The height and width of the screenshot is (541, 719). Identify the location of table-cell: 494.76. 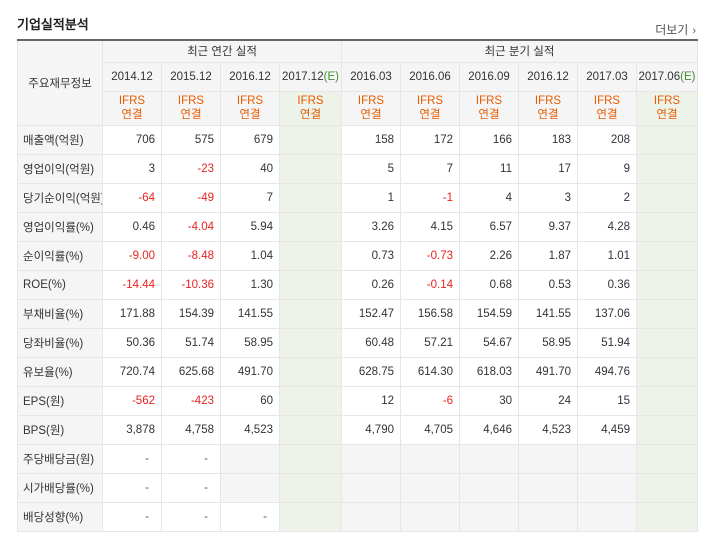
(607, 371).